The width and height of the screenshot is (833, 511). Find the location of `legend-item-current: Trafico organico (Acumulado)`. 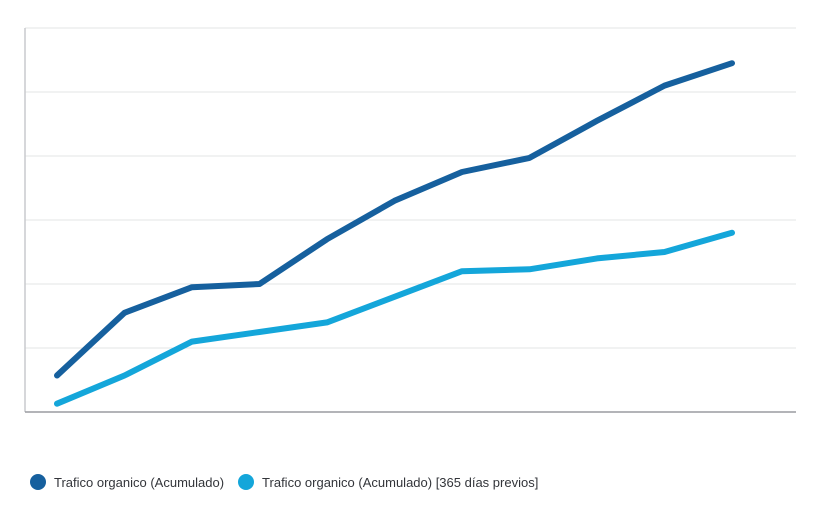

legend-item-current: Trafico organico (Acumulado) is located at coordinates (127, 482).